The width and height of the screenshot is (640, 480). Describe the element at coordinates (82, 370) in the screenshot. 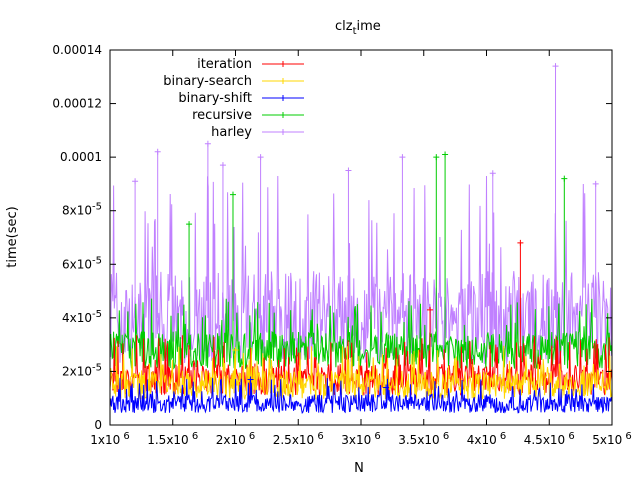

I see `y-tick-label-1: 2x10⁻⁵` at that location.